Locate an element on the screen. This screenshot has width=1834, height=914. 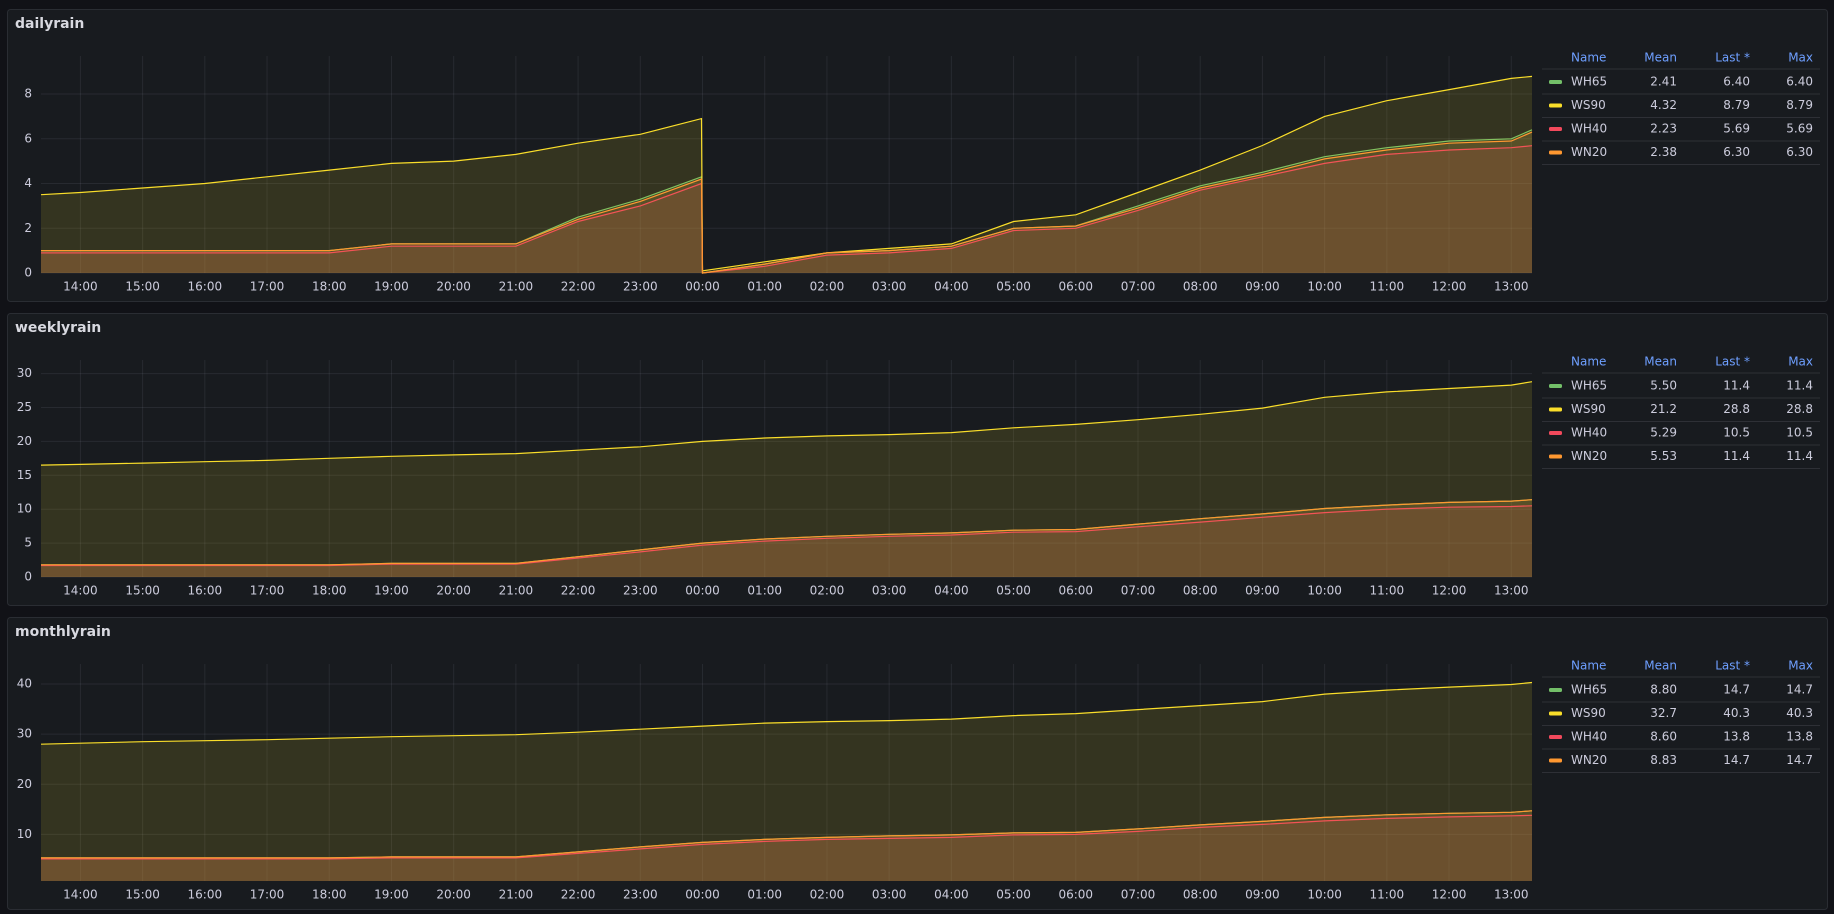
x-tick-label: 12:00 is located at coordinates (1449, 287).